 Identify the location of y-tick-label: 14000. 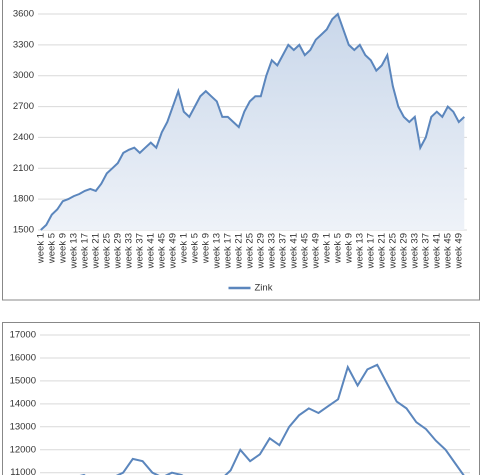
(23, 403).